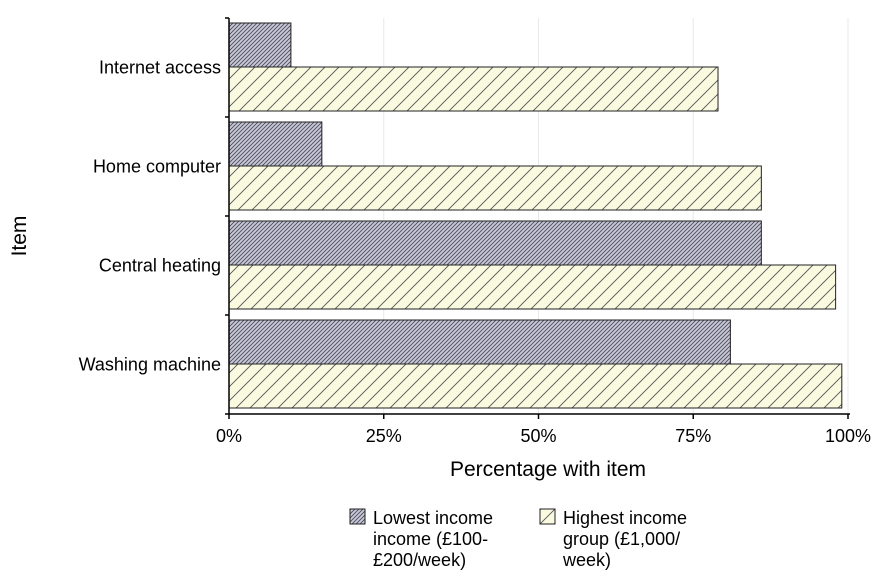 The height and width of the screenshot is (574, 881). What do you see at coordinates (260, 45) in the screenshot?
I see `bar-series0-internet-access` at bounding box center [260, 45].